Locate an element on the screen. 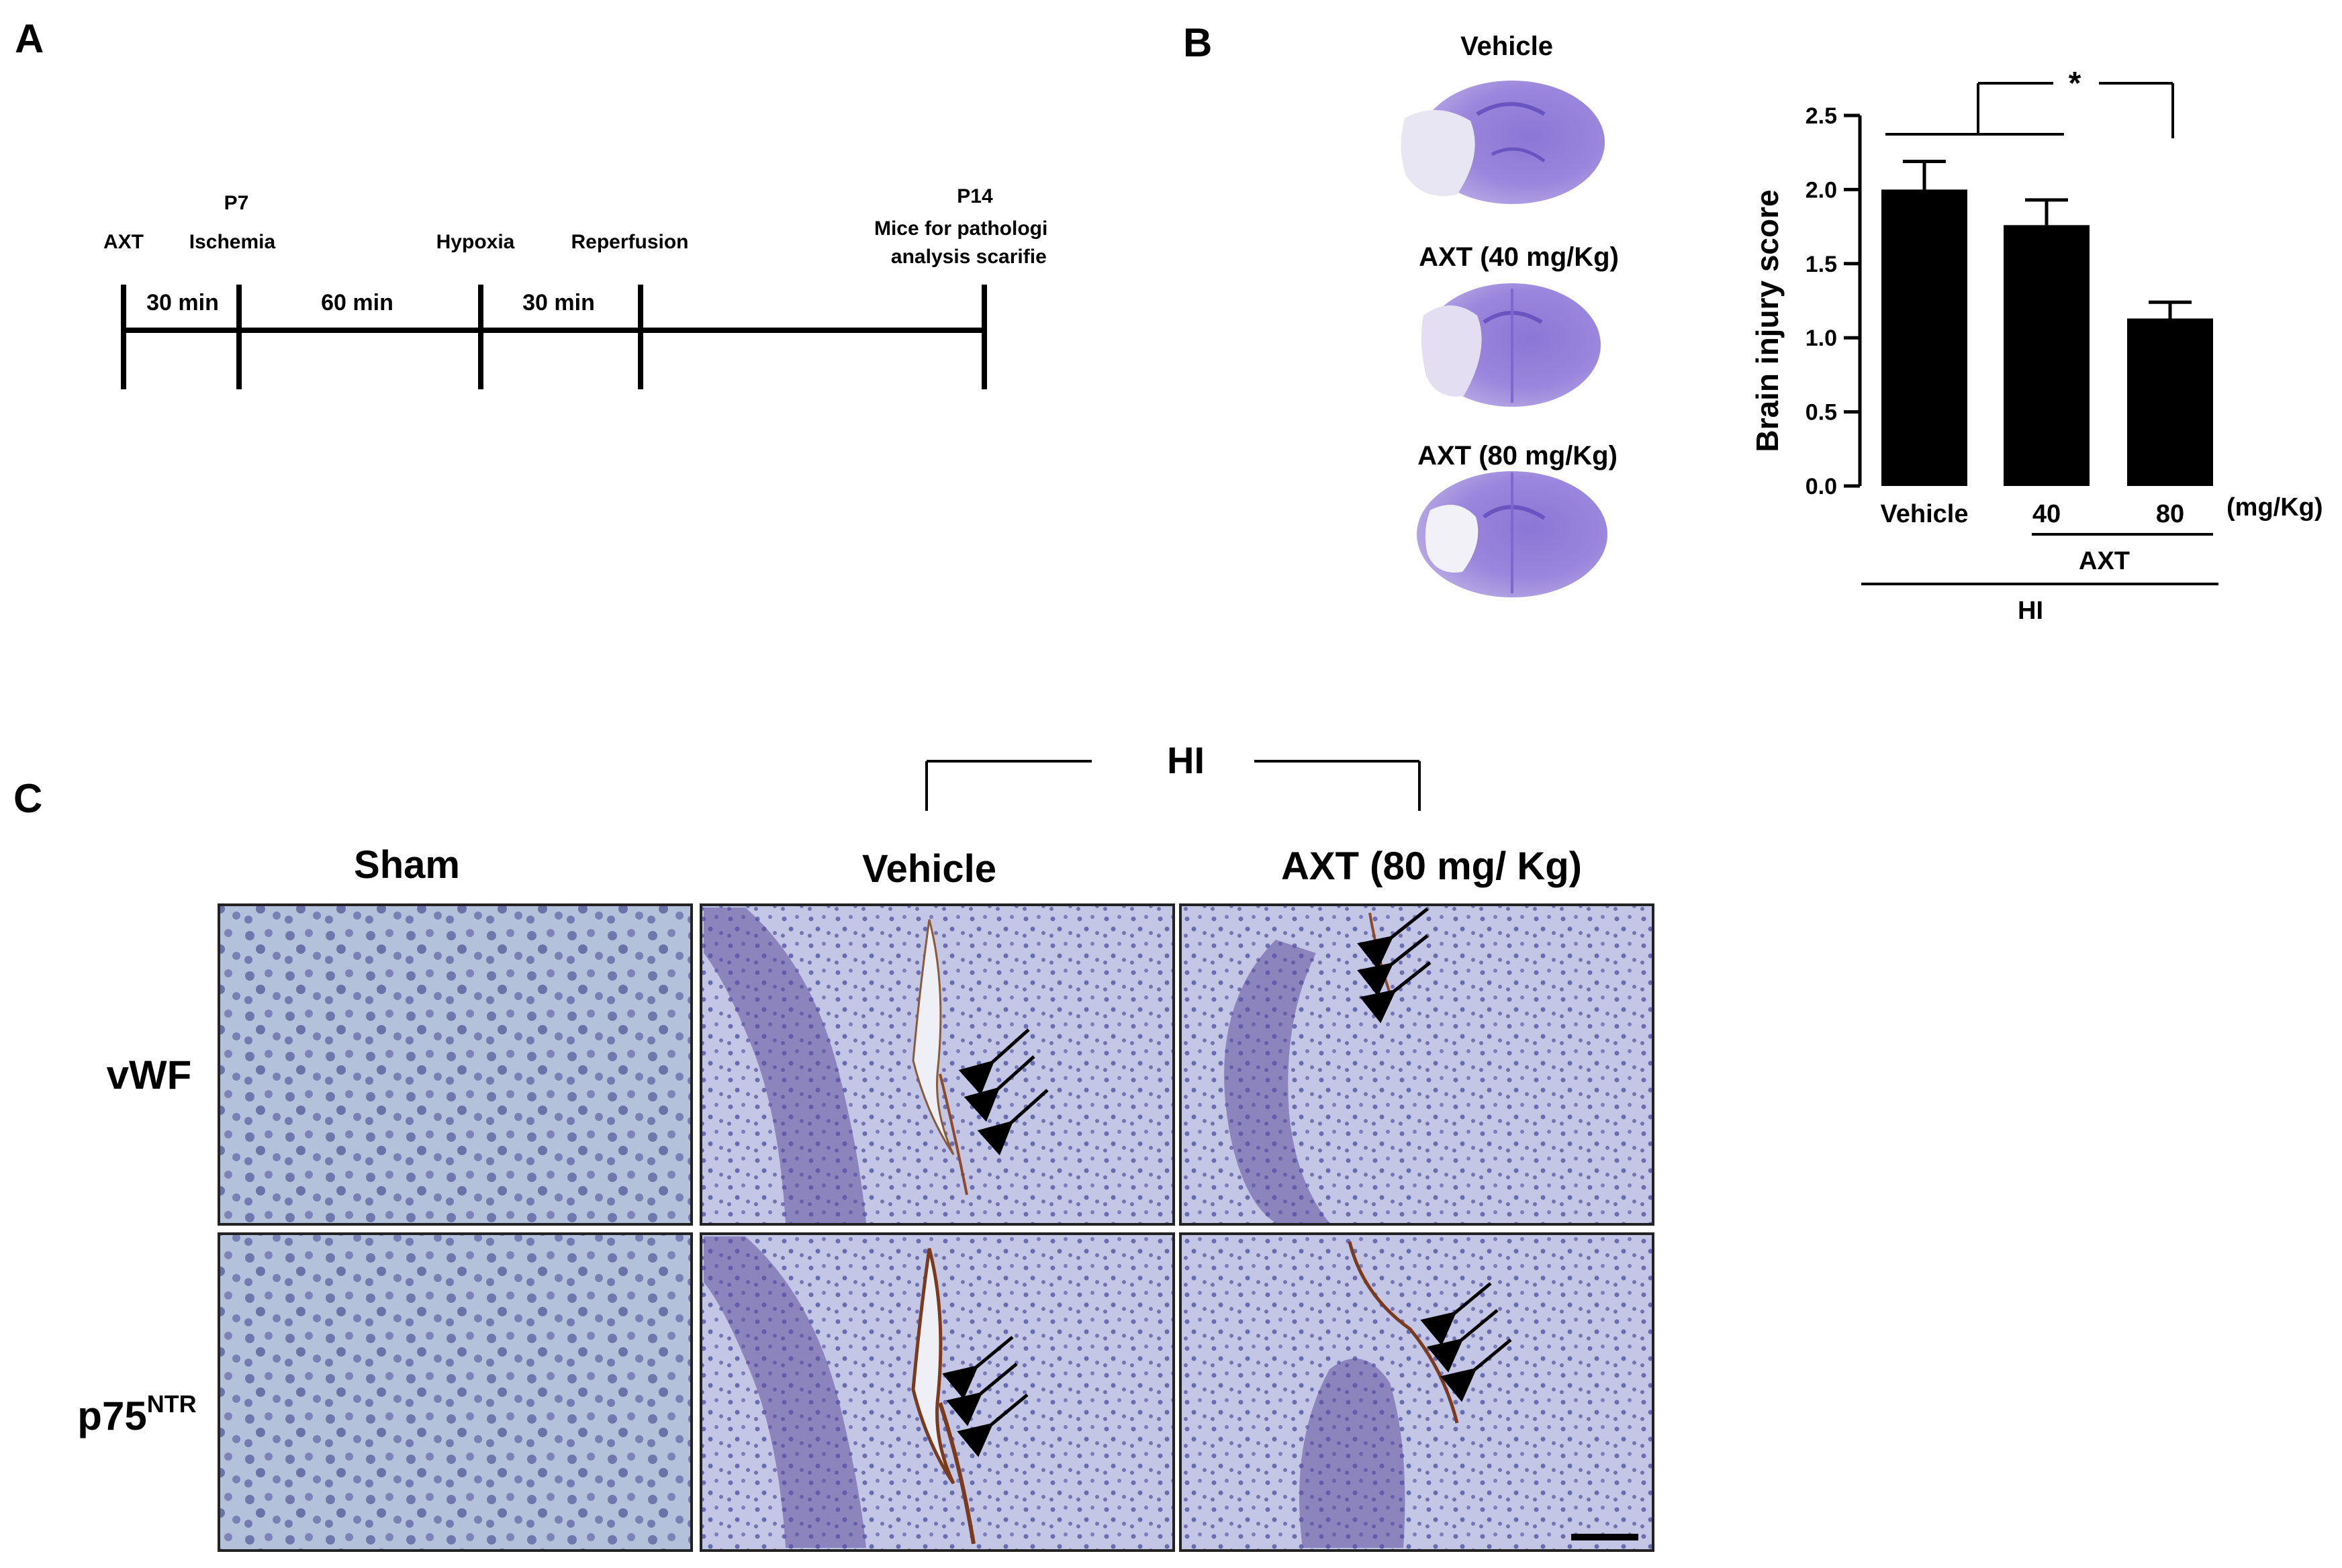 The image size is (2342, 1568). hi-bracket-label: HI is located at coordinates (1186, 760).